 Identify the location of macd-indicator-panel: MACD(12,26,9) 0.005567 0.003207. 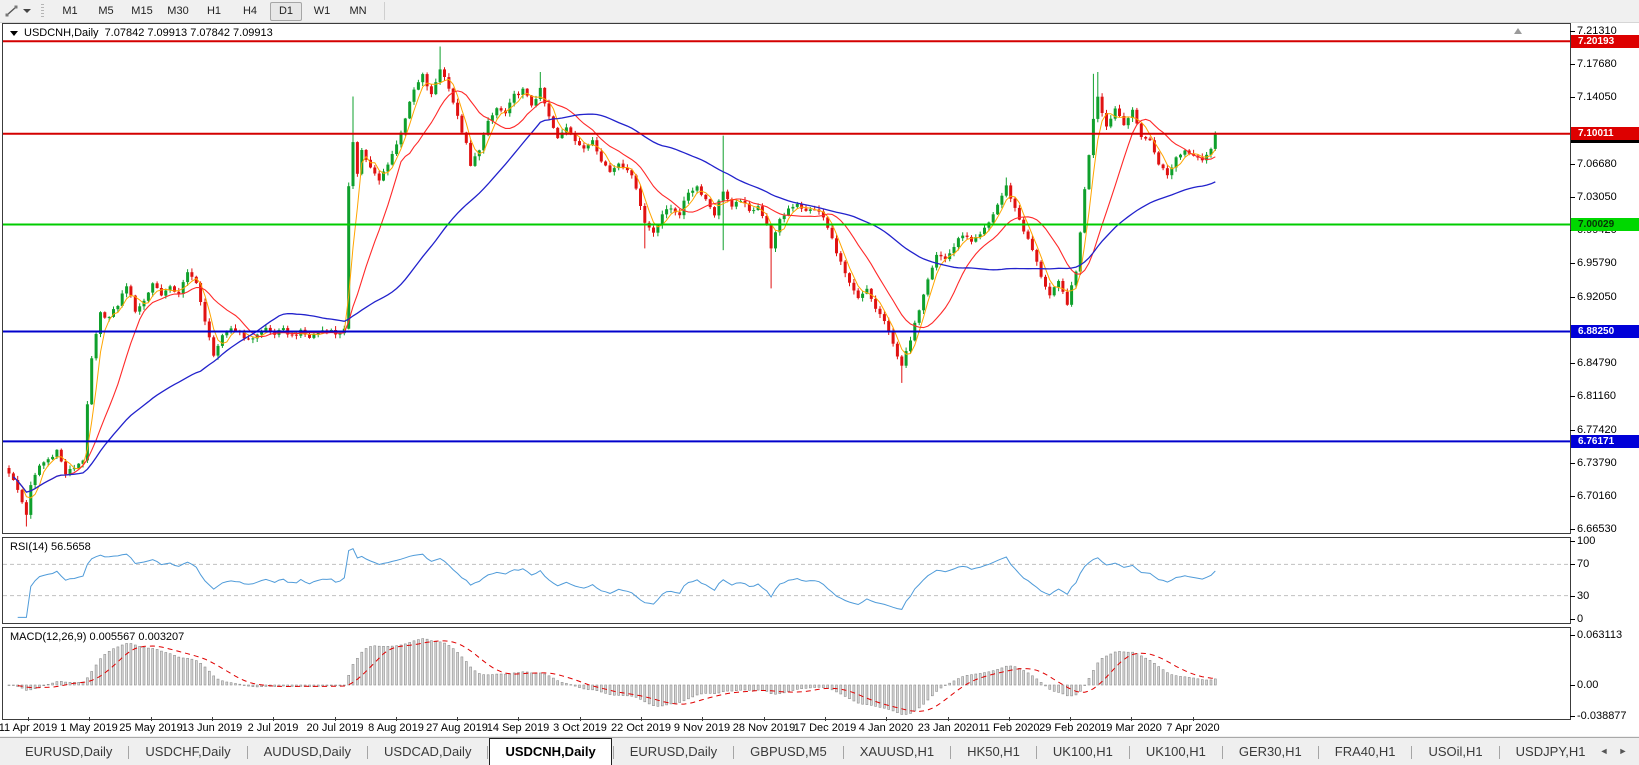
(786, 673).